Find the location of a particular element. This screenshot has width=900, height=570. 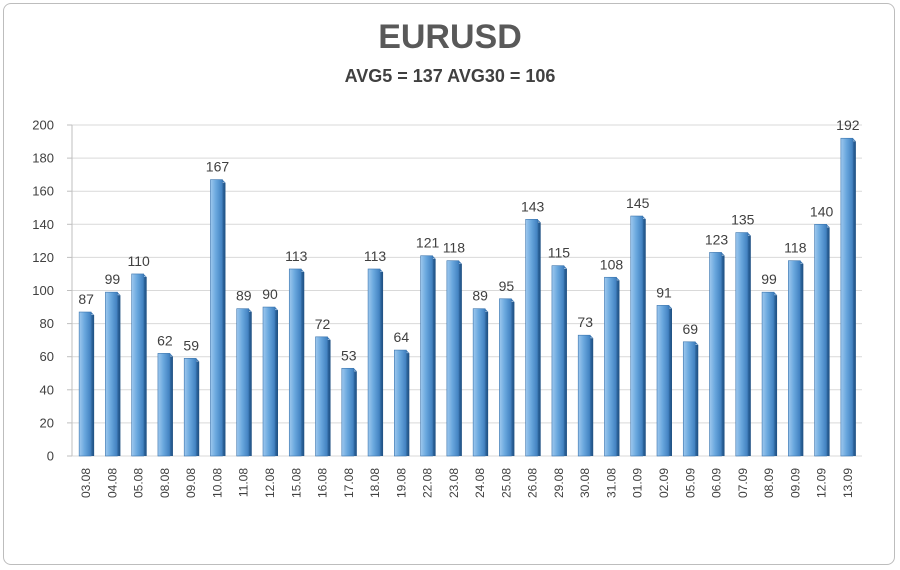

x-tick-label: 06.09 is located at coordinates (717, 483).